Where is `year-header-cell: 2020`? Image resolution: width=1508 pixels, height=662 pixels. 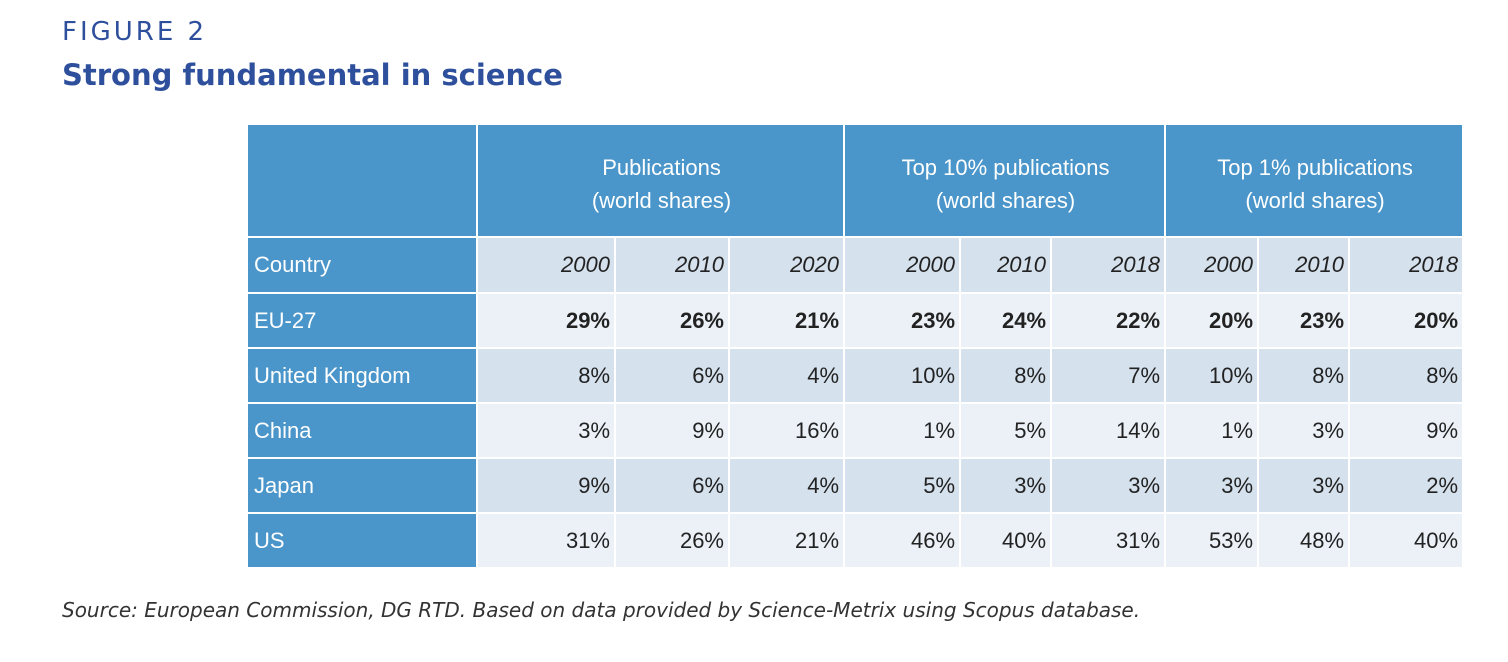 year-header-cell: 2020 is located at coordinates (786, 265).